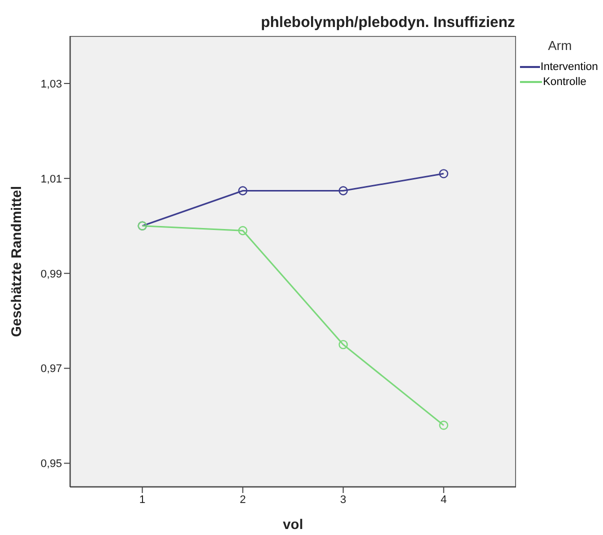 The width and height of the screenshot is (603, 535). I want to click on y-tick-label: 0,95, so click(51, 464).